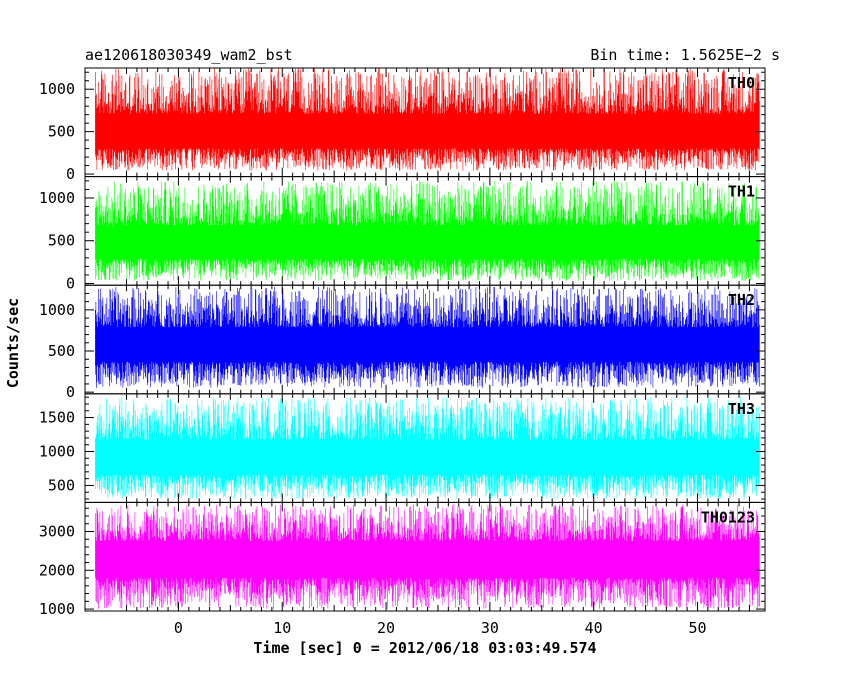 This screenshot has height=680, width=850. I want to click on chart-title: ae120618030349_wam2_bst, so click(189, 55).